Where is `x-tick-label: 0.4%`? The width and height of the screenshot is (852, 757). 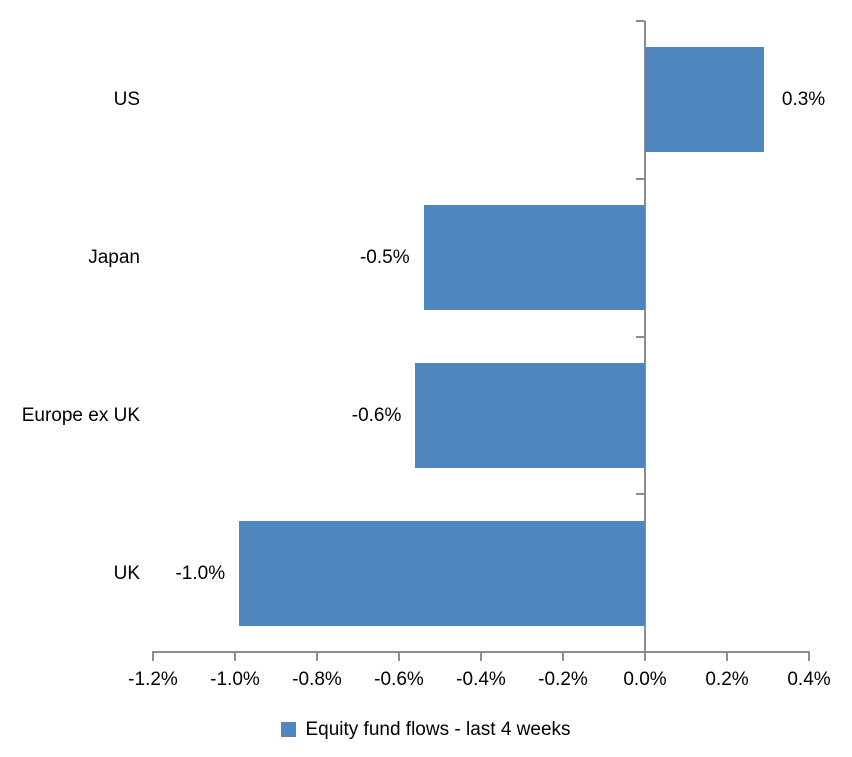
x-tick-label: 0.4% is located at coordinates (809, 679).